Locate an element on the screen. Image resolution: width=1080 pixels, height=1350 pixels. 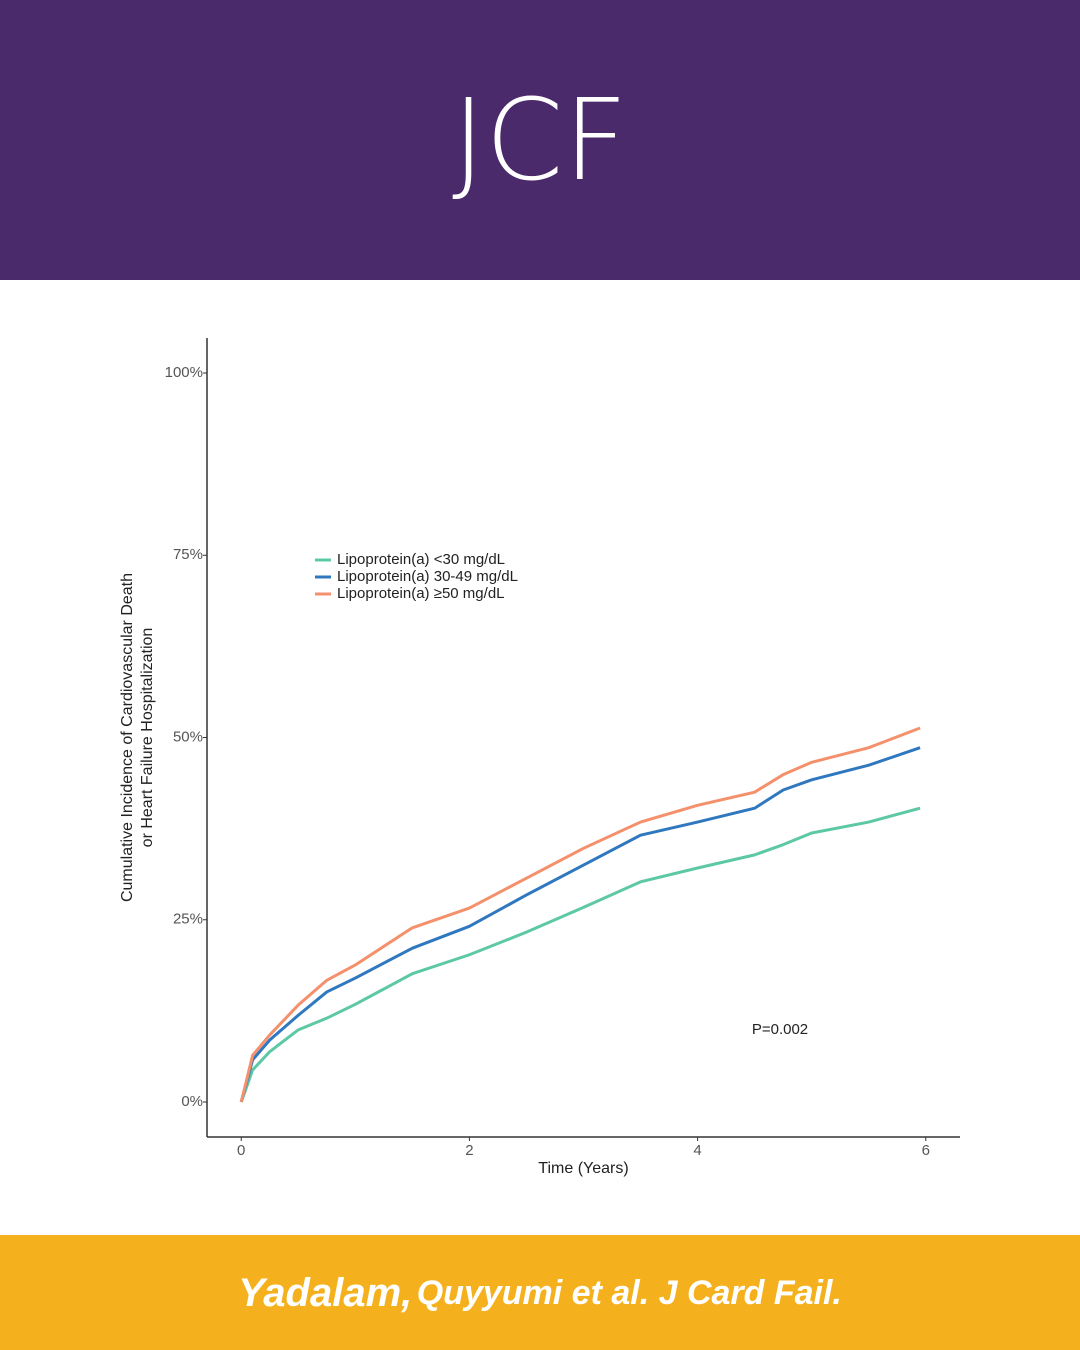
legend-label: Lipoprotein(a) ≥50 mg/dL is located at coordinates (421, 593).